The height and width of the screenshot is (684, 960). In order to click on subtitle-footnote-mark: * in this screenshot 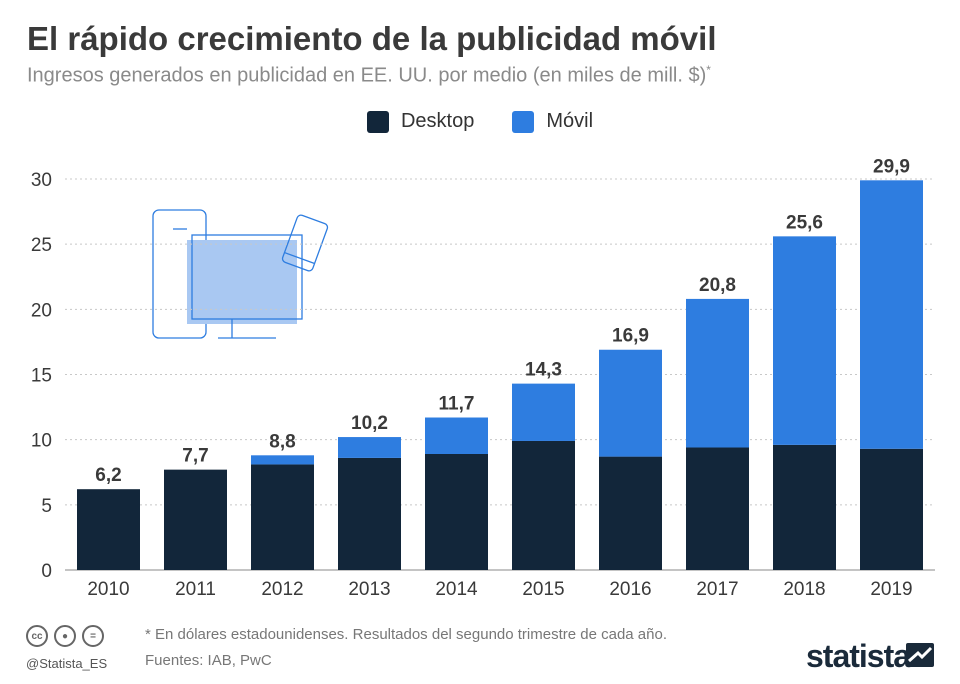, I will do `click(708, 70)`.